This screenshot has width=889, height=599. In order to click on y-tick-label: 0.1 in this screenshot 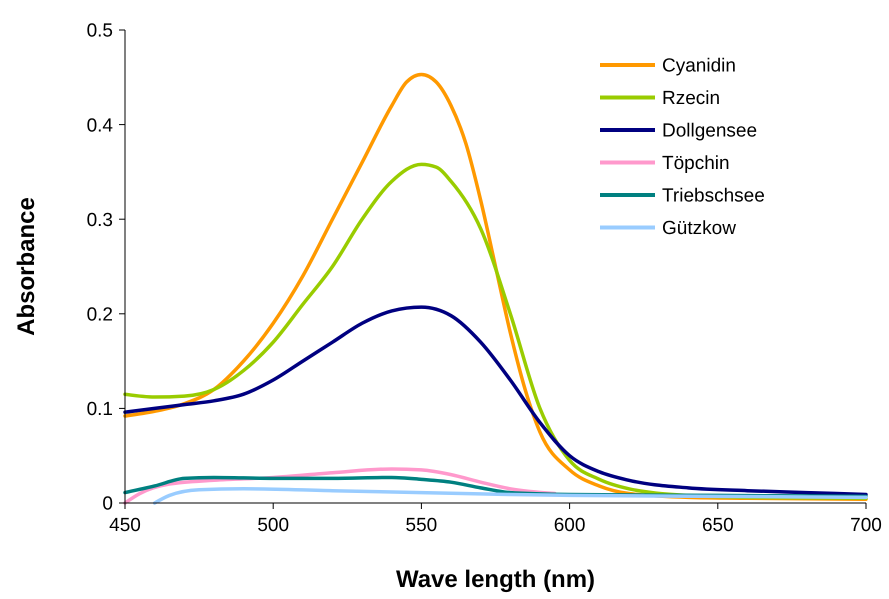, I will do `click(99, 409)`.